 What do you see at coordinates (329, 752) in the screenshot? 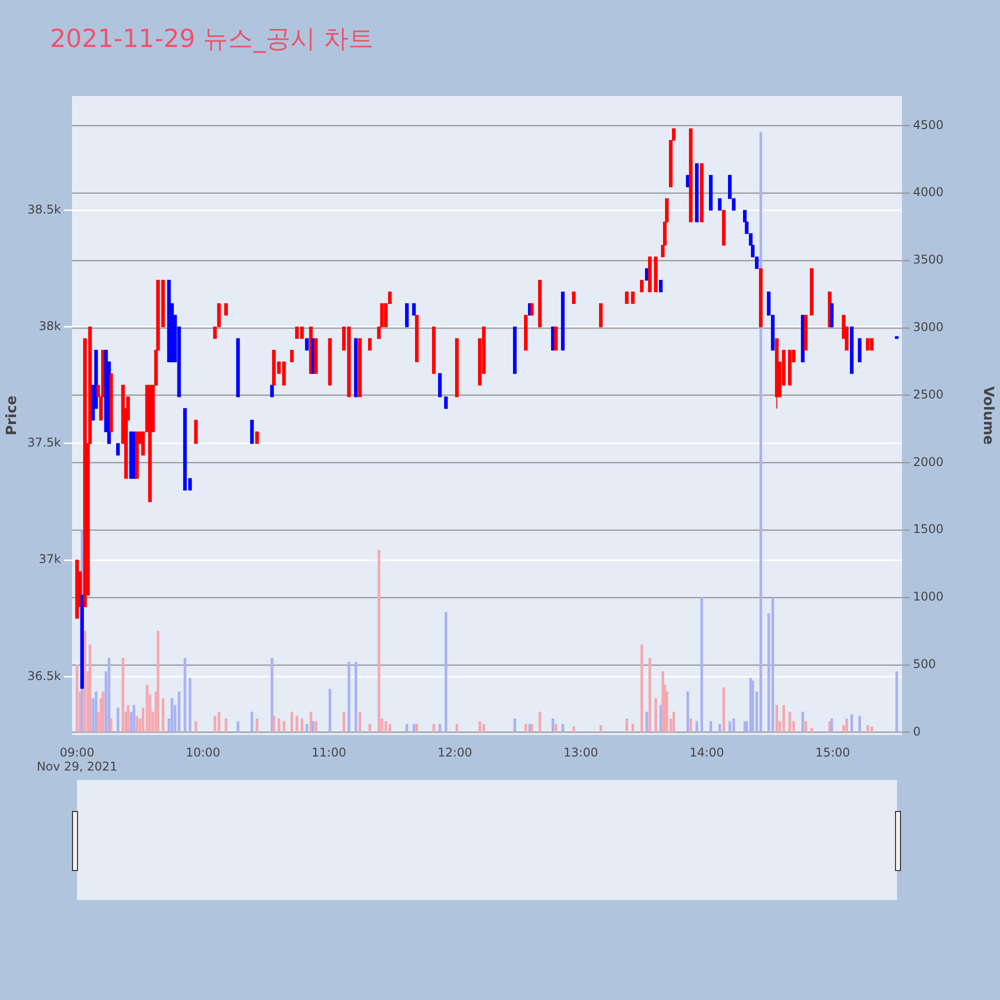
I see `x-tick-label: 11:00` at bounding box center [329, 752].